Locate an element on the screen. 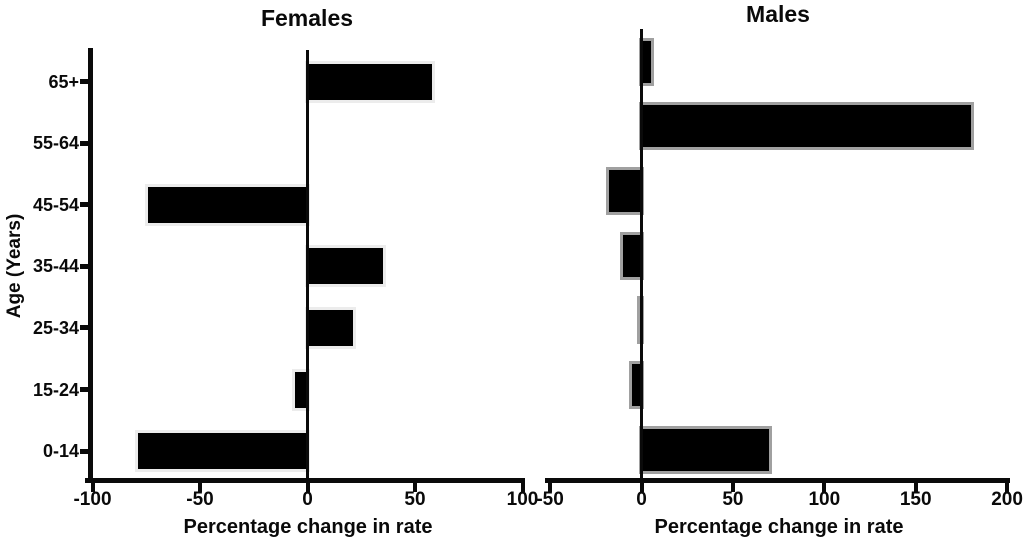 This screenshot has height=553, width=1024. x-tick-label-females: -100 is located at coordinates (92, 499).